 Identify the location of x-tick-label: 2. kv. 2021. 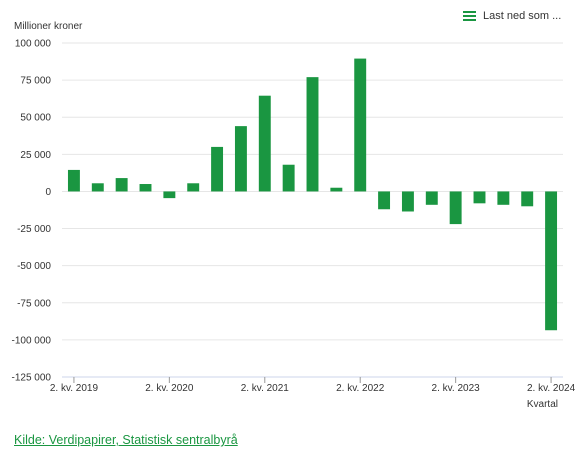
(265, 388).